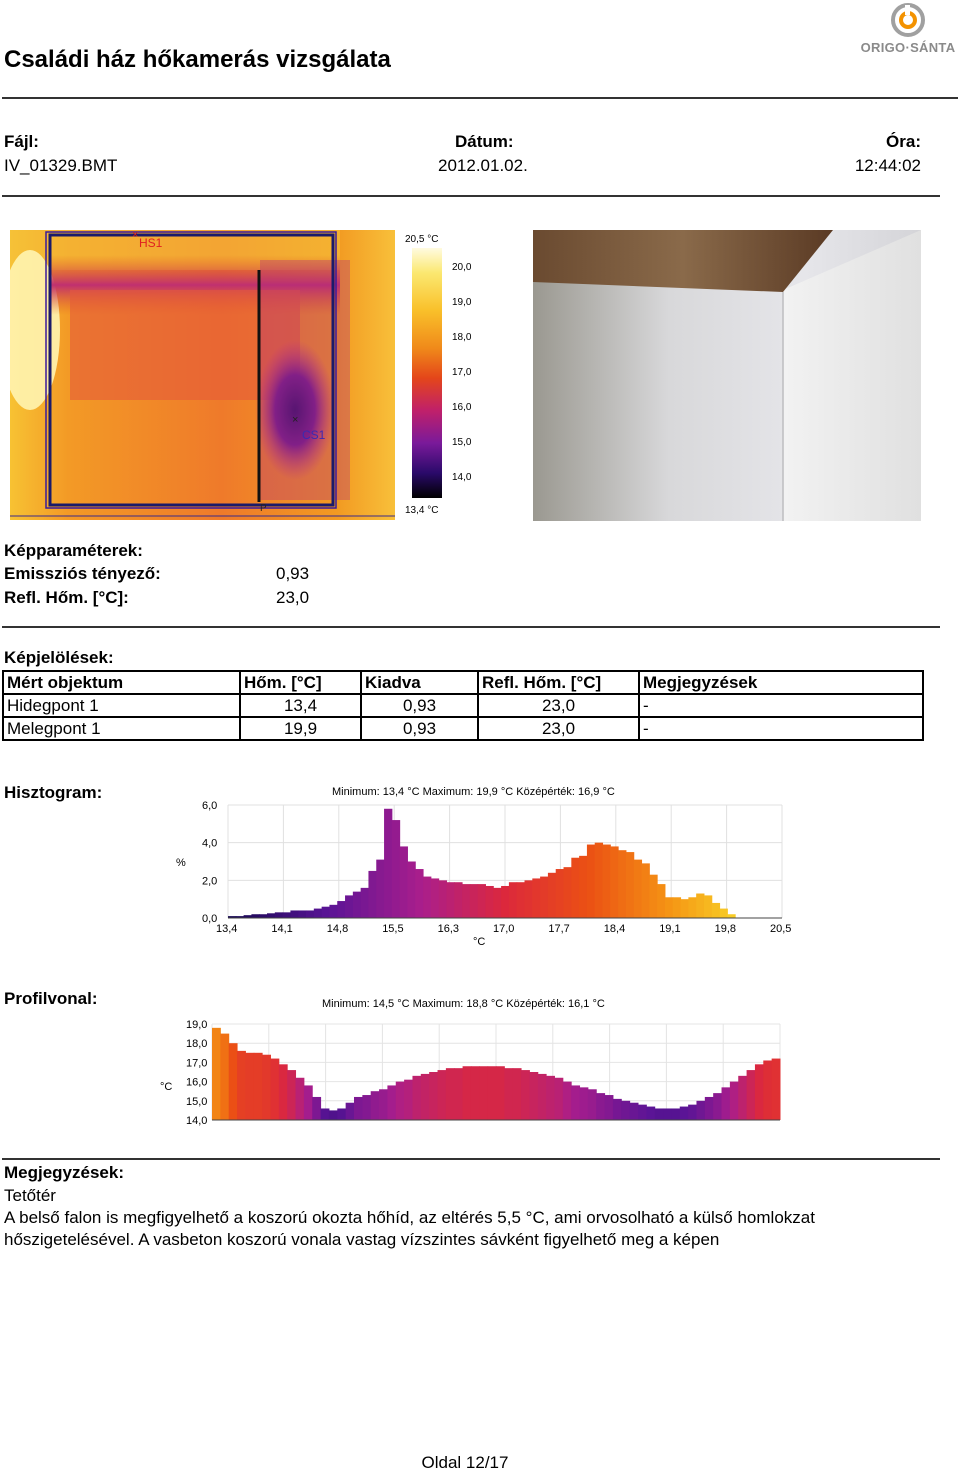 The height and width of the screenshot is (1473, 960). I want to click on profile-line-marker: P, so click(263, 508).